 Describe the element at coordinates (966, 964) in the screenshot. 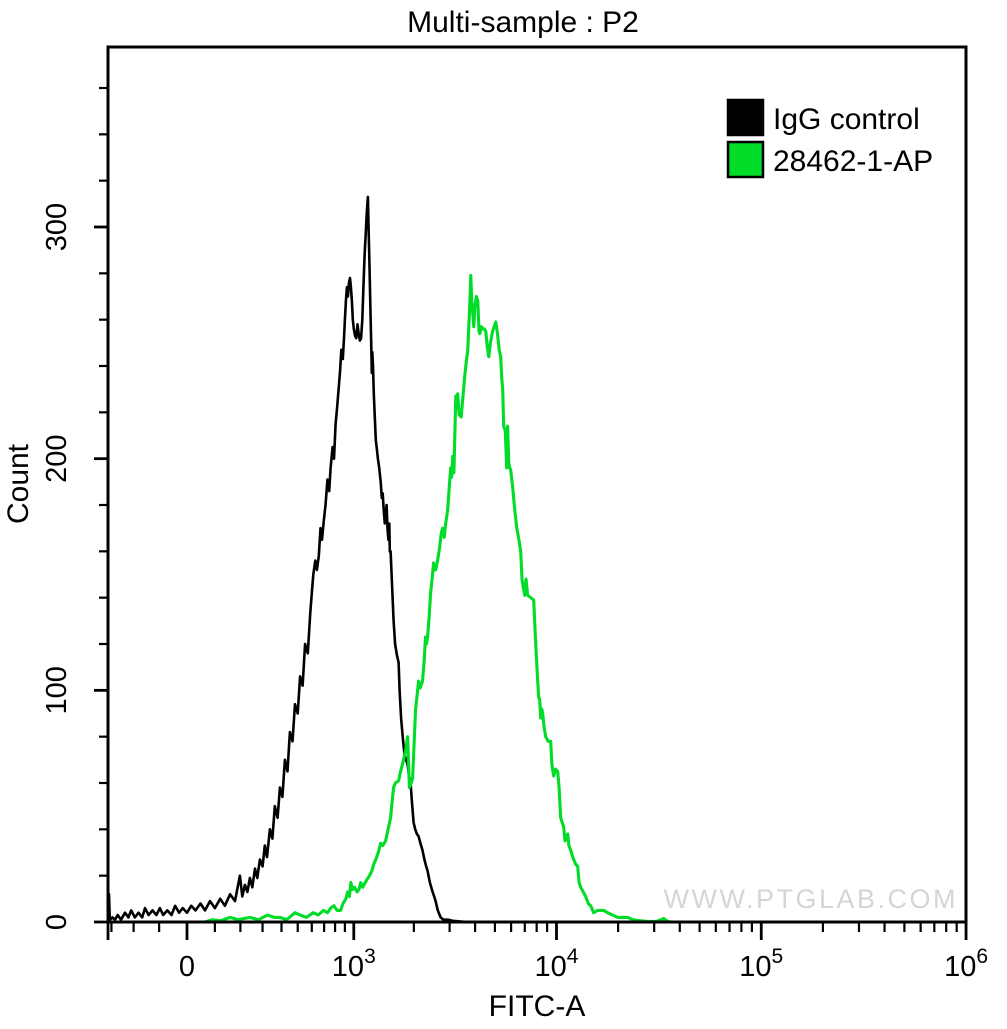

I see `x-tick-label: 10⁶` at that location.